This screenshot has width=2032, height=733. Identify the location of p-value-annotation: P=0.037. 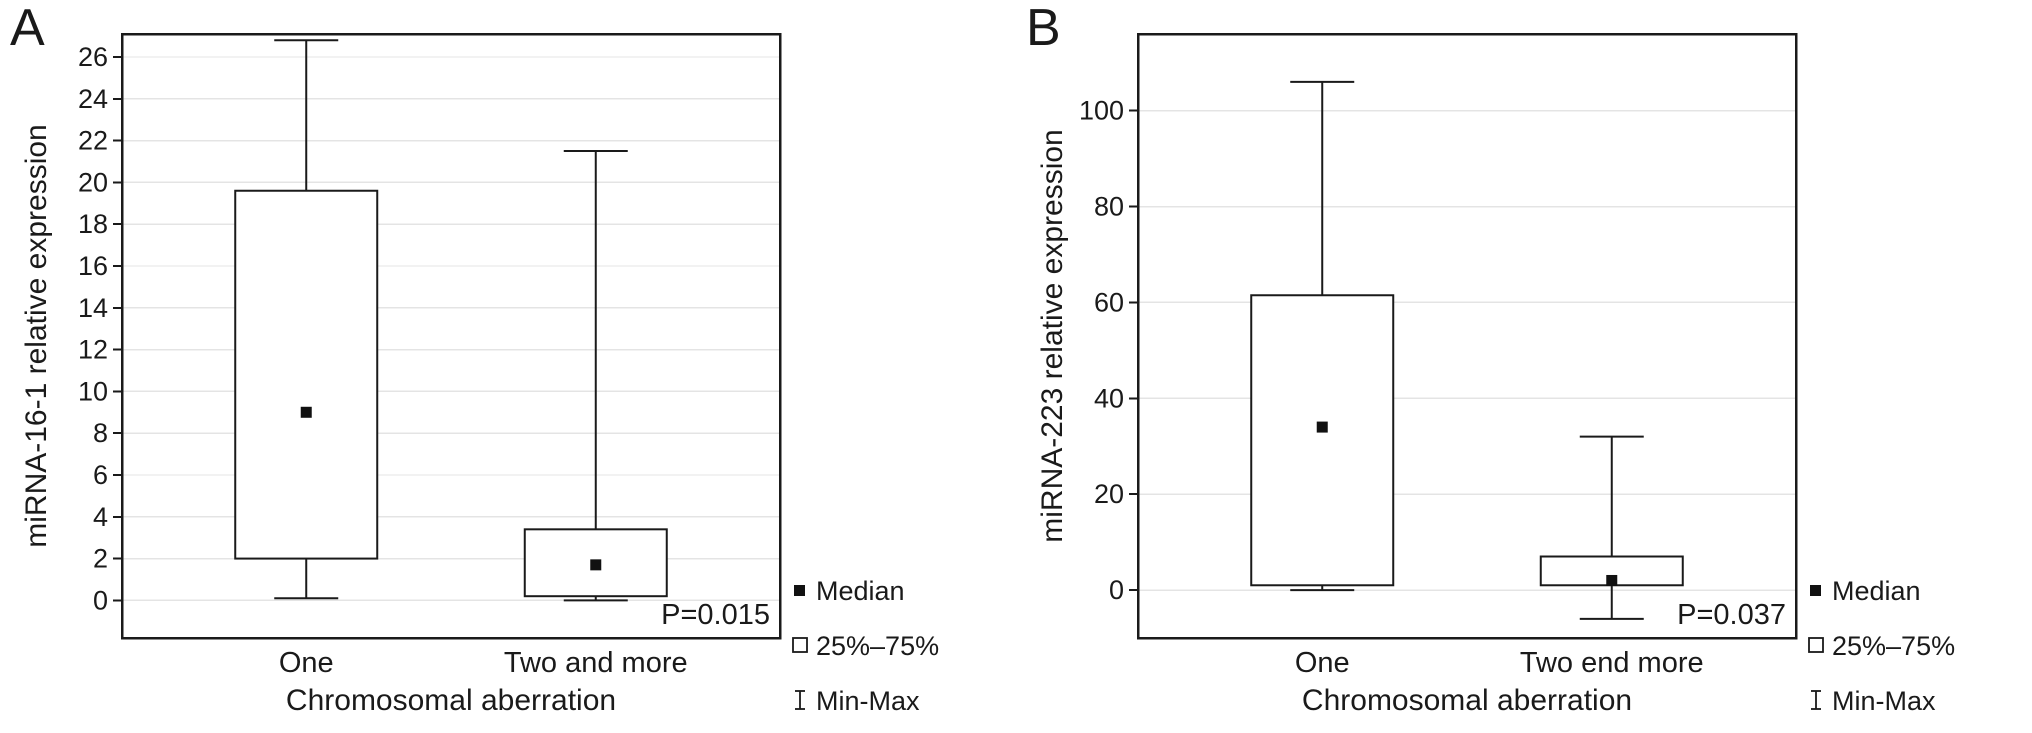
(1731, 615).